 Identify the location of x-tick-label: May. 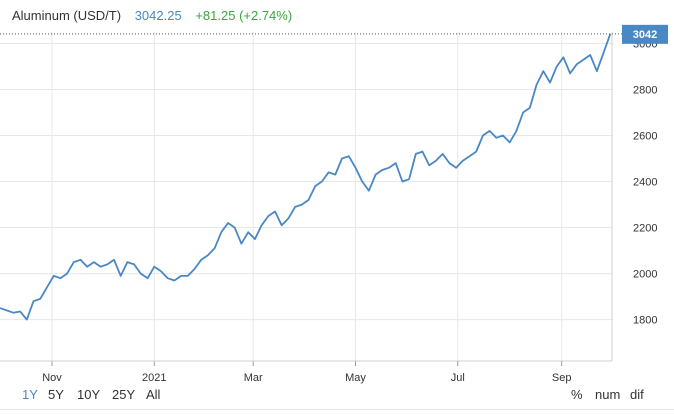
(355, 378).